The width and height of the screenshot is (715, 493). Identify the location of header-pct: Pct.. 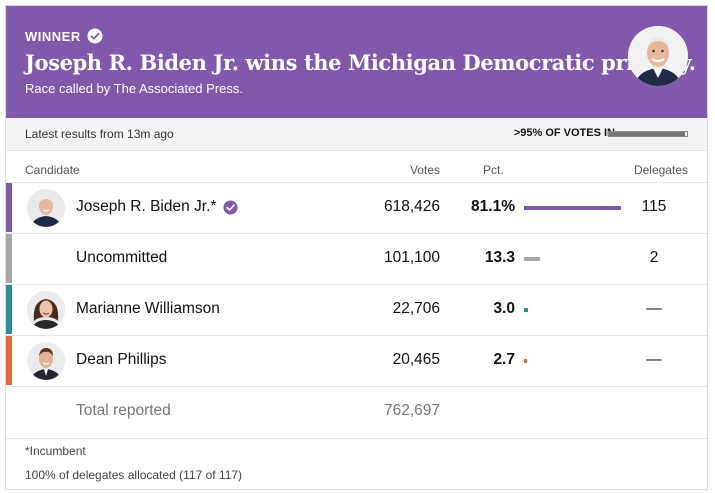
(493, 170).